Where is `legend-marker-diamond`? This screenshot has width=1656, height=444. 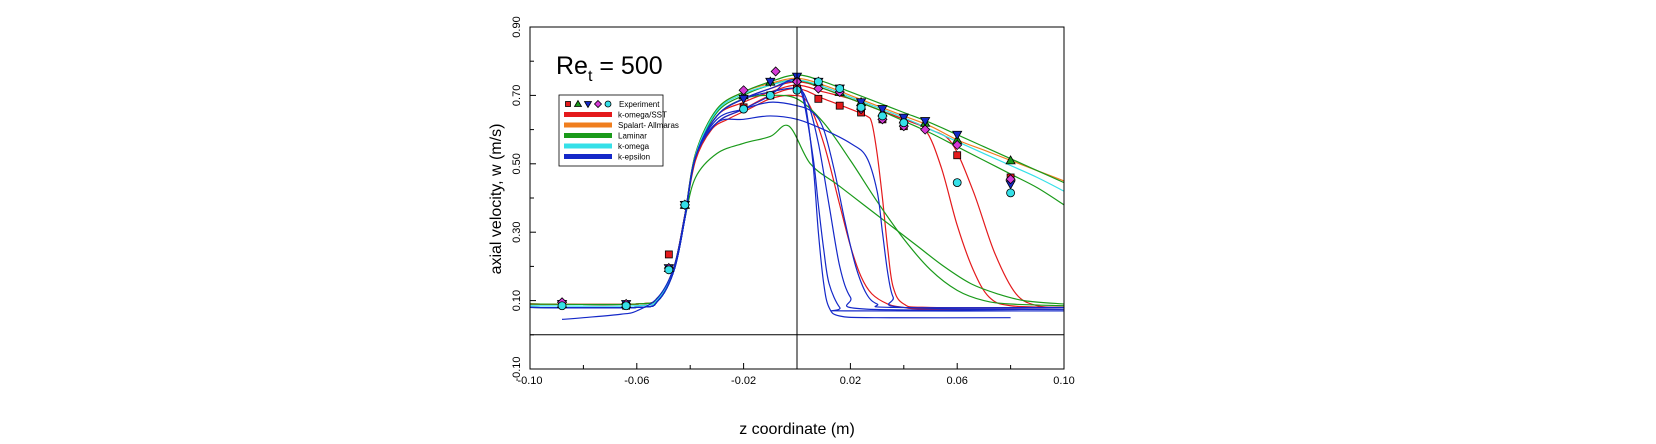
legend-marker-diamond is located at coordinates (598, 104).